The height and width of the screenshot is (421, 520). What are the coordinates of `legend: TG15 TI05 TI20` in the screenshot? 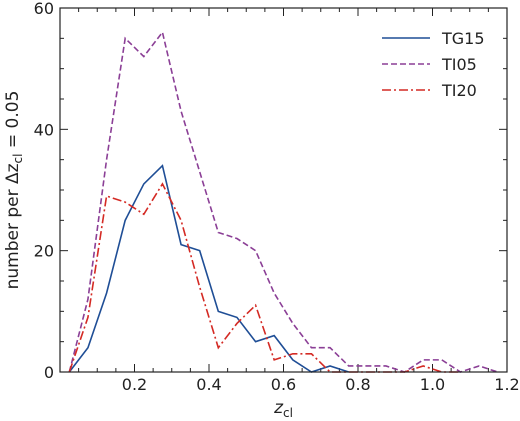 It's located at (433, 64).